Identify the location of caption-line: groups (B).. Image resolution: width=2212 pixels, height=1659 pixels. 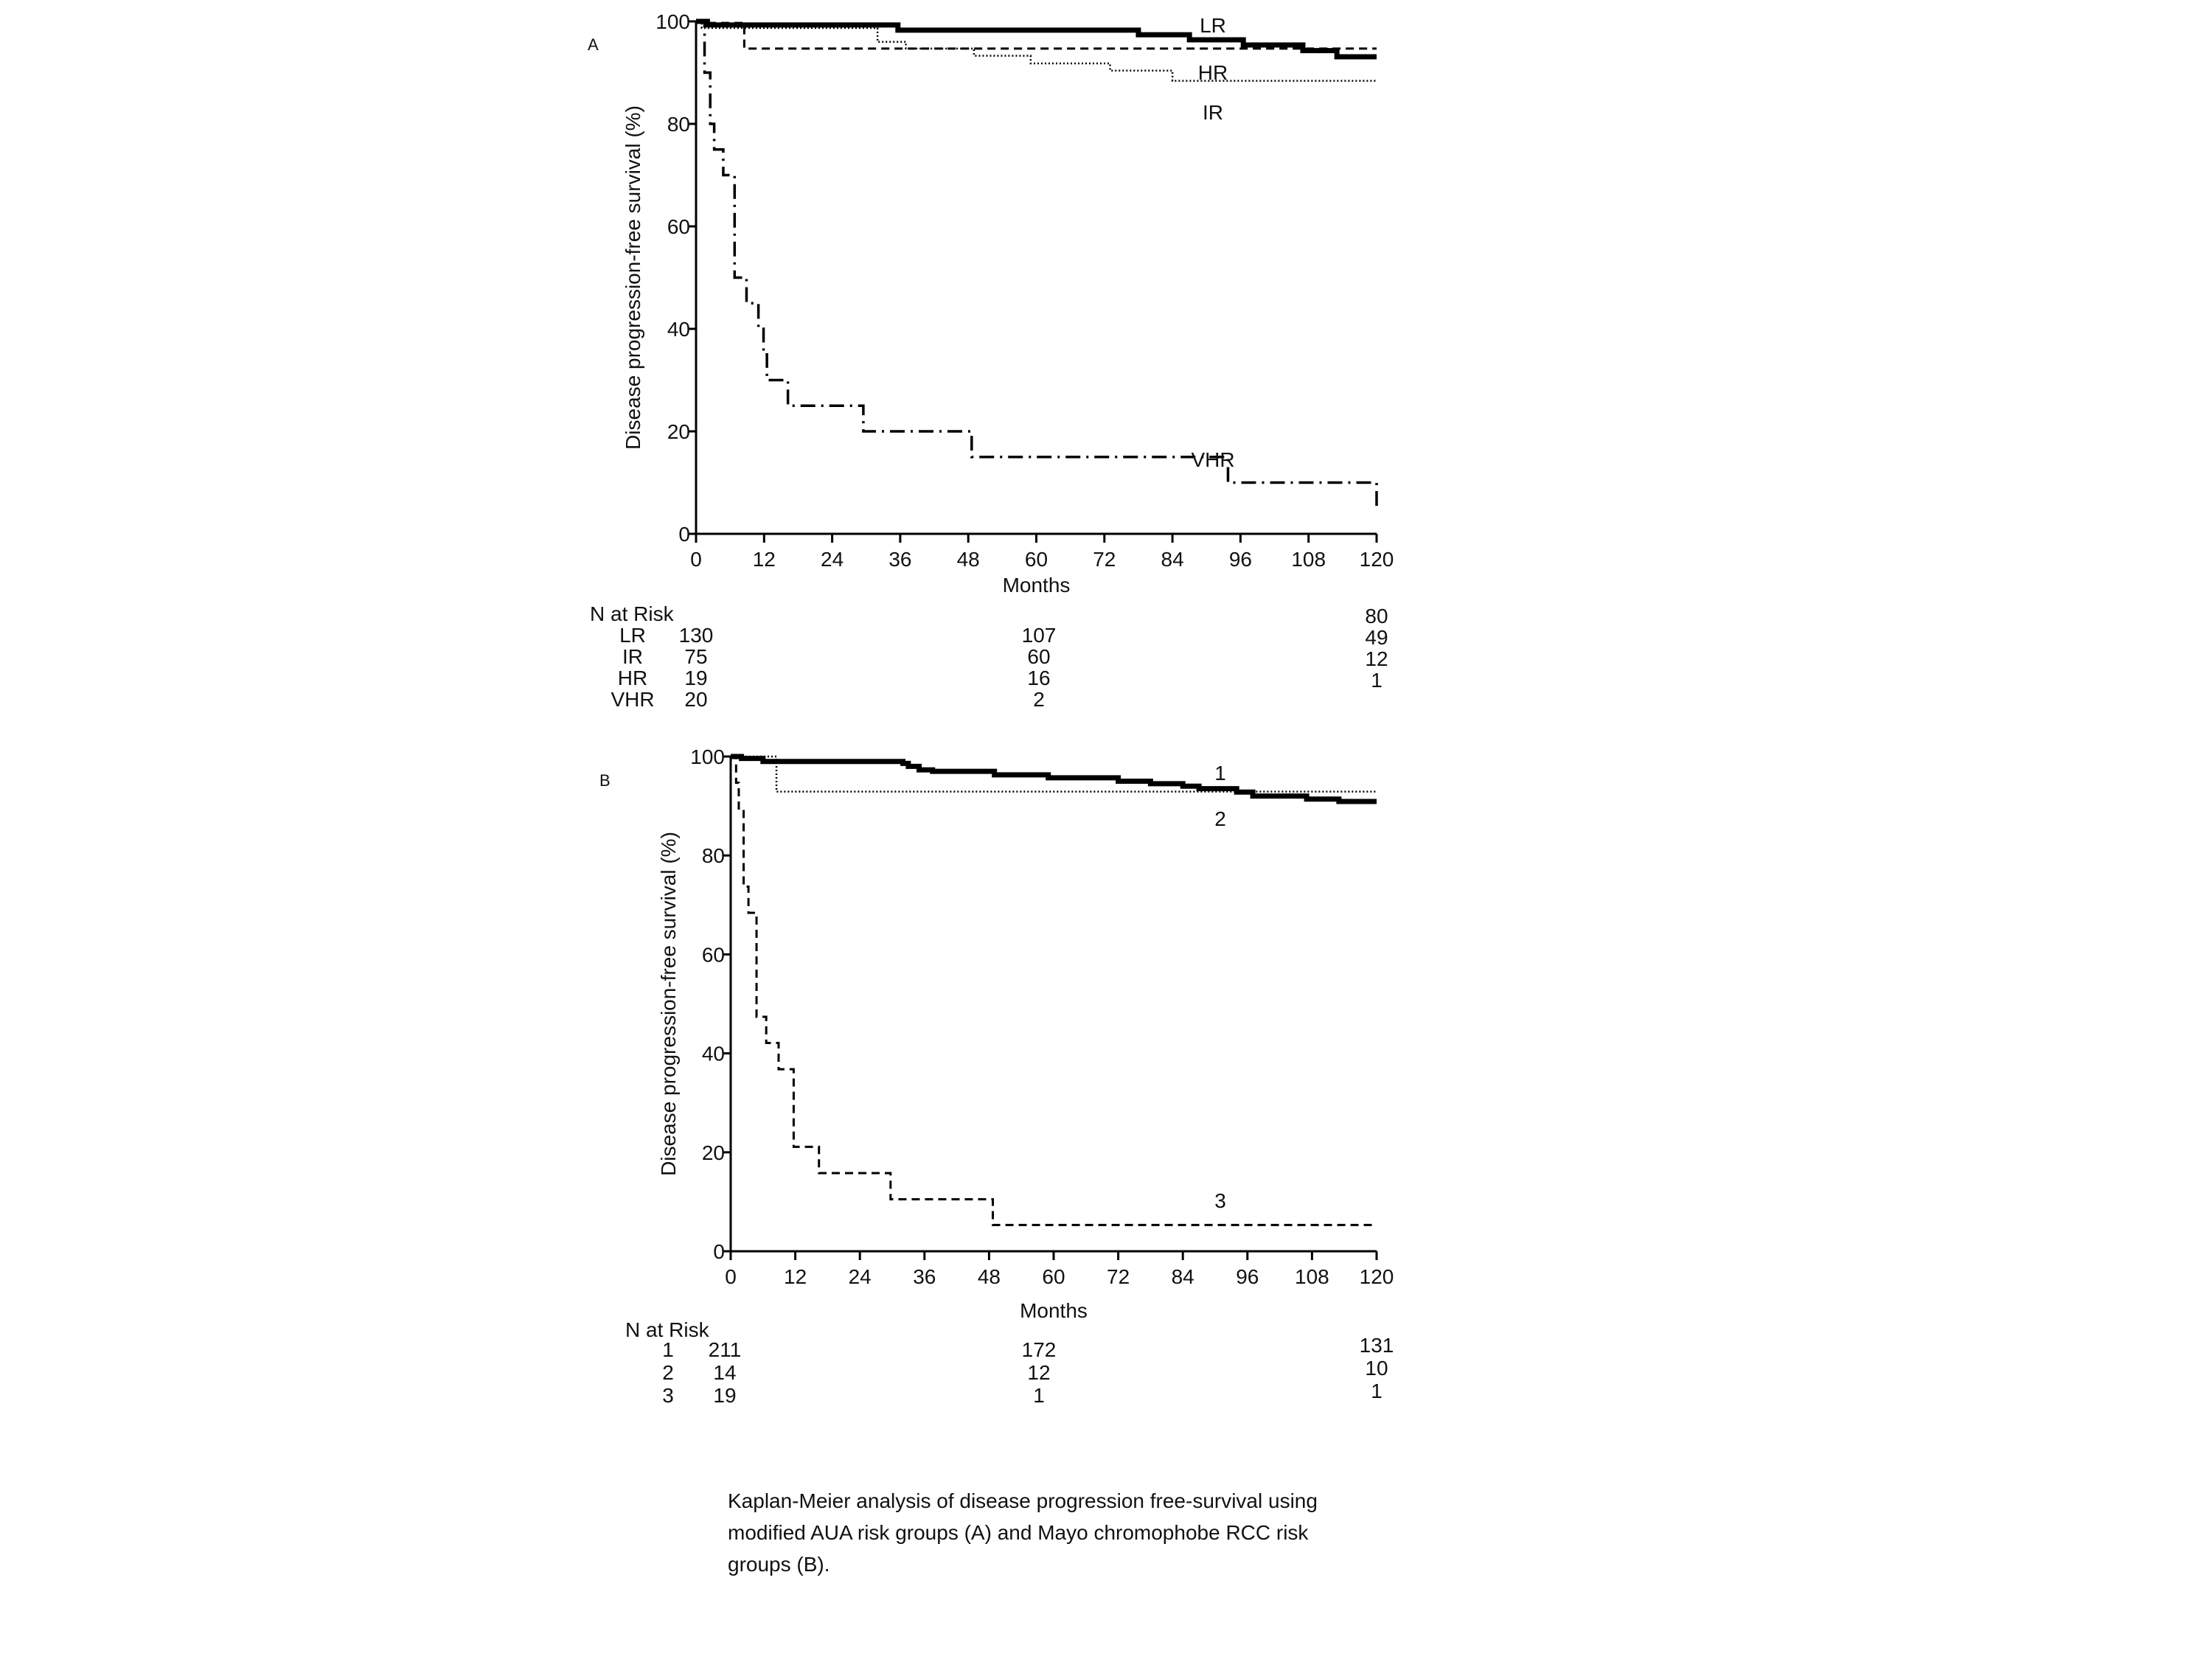
(779, 1564).